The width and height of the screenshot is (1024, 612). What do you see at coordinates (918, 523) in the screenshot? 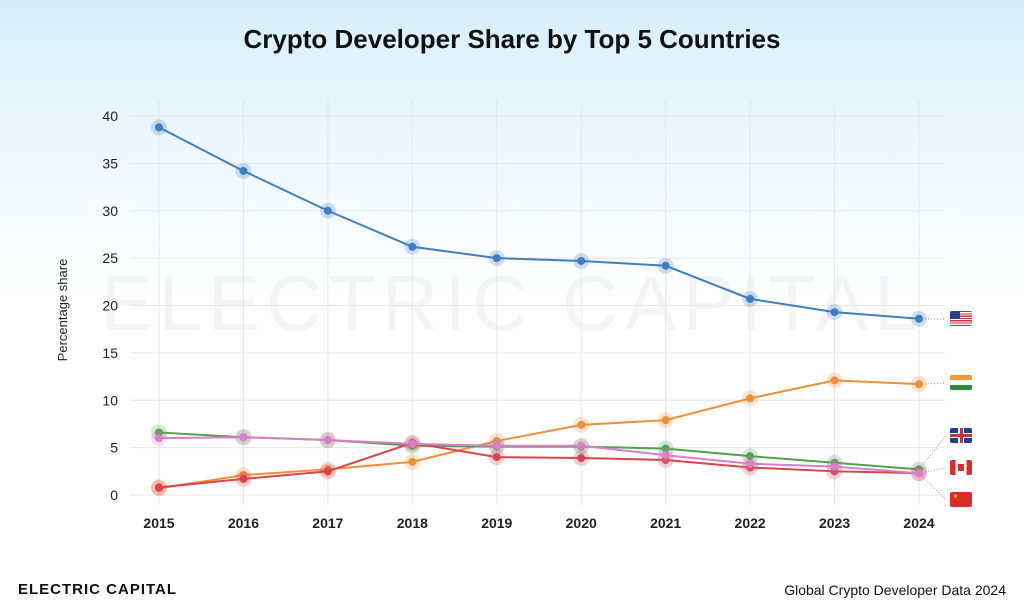
I see `x-tick-label: 2024` at bounding box center [918, 523].